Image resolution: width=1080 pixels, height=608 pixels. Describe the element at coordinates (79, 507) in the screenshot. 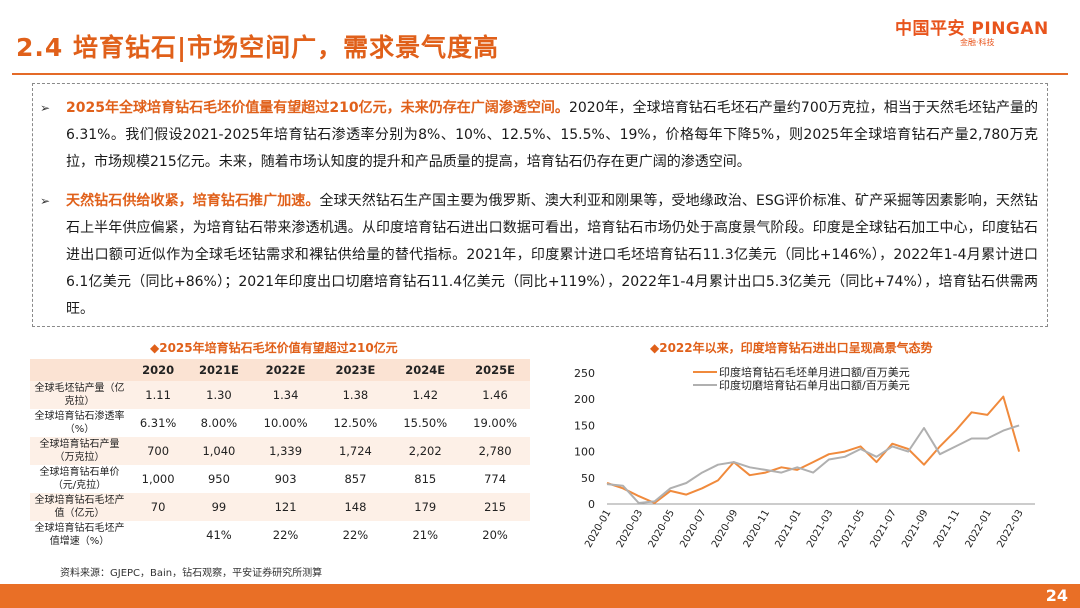

I see `row-header: 全球培育钻石毛坯产值（亿元）` at that location.